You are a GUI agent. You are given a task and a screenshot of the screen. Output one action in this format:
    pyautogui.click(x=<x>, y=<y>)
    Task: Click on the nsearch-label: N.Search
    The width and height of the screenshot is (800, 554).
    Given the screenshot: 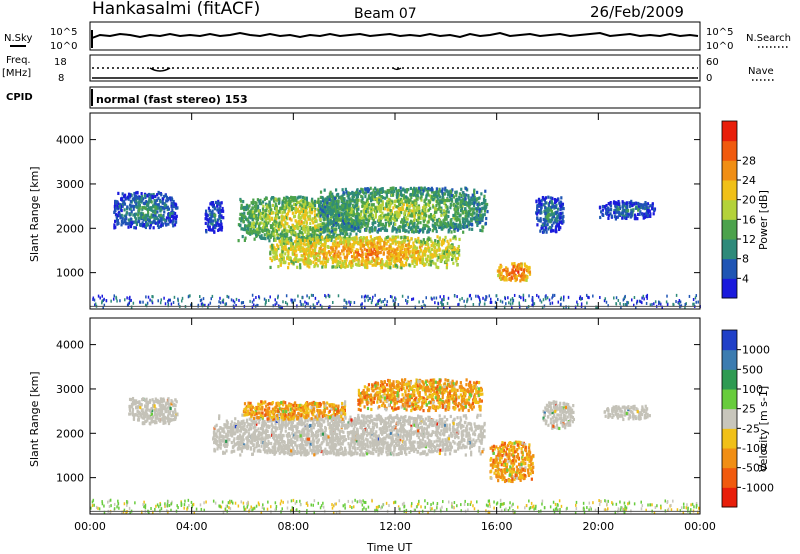 What is the action you would take?
    pyautogui.click(x=768, y=38)
    